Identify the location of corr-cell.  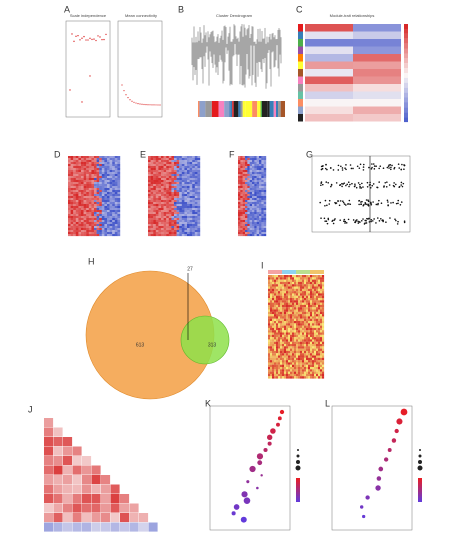
(96, 499).